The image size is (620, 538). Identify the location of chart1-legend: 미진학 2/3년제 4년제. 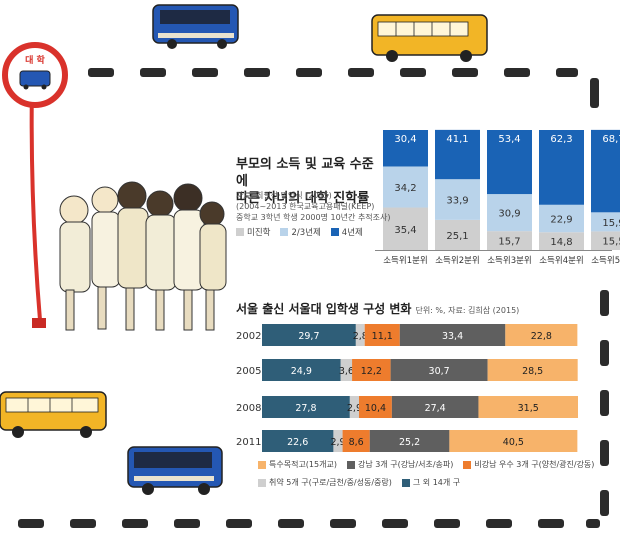
(299, 232).